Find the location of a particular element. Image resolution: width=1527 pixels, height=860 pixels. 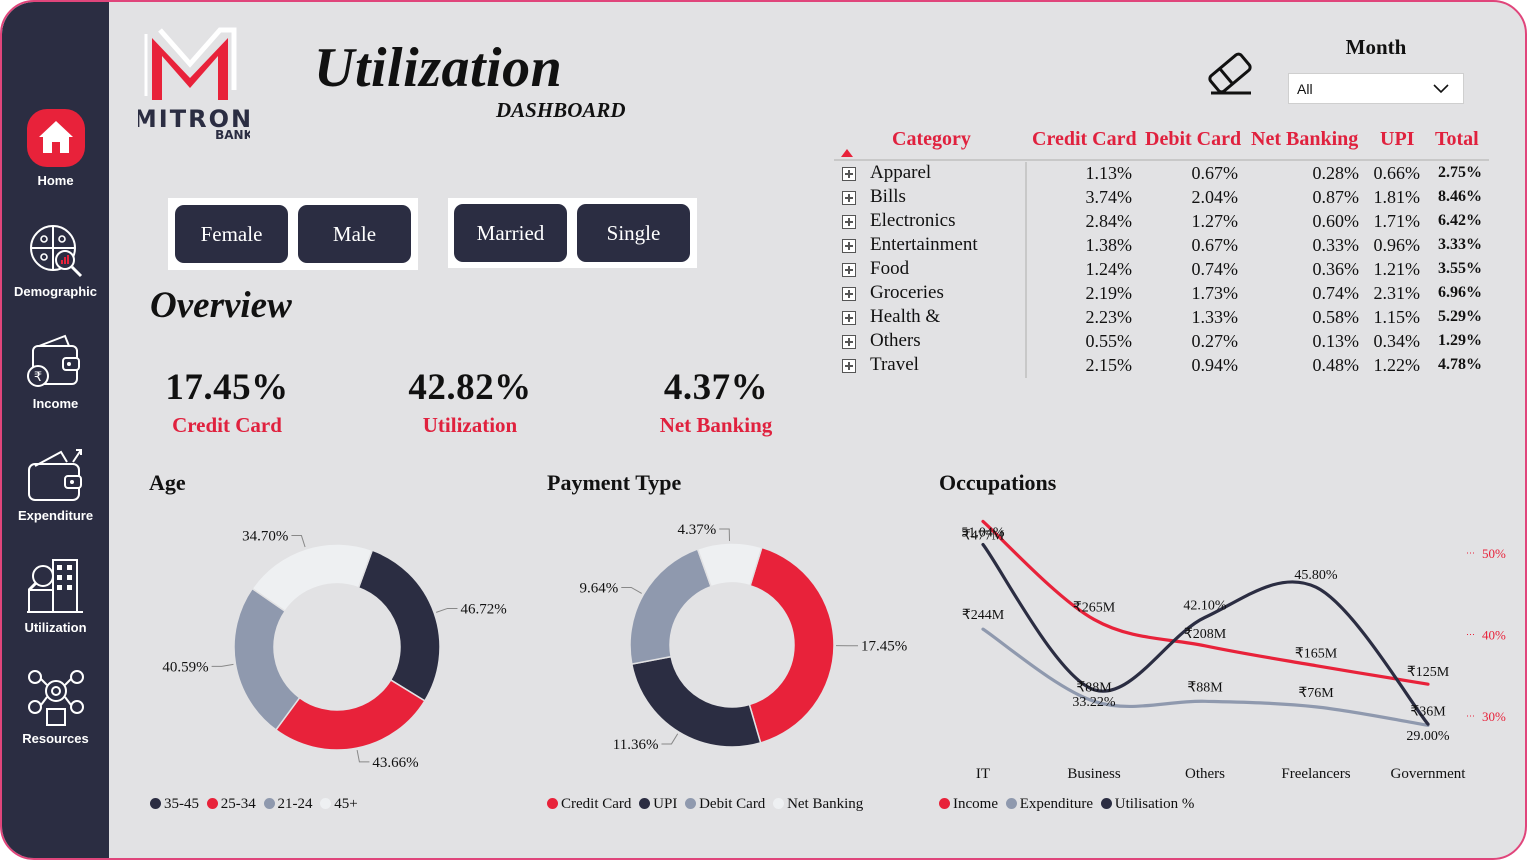

column-header-debit-card: Debit Card is located at coordinates (1193, 139).